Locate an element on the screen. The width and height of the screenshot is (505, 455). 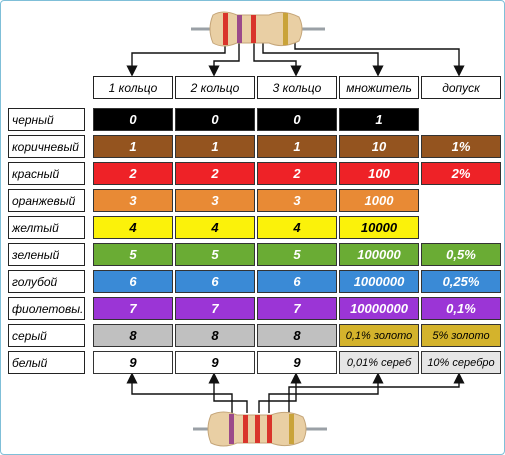
band-1-value: 6 is located at coordinates (133, 281).